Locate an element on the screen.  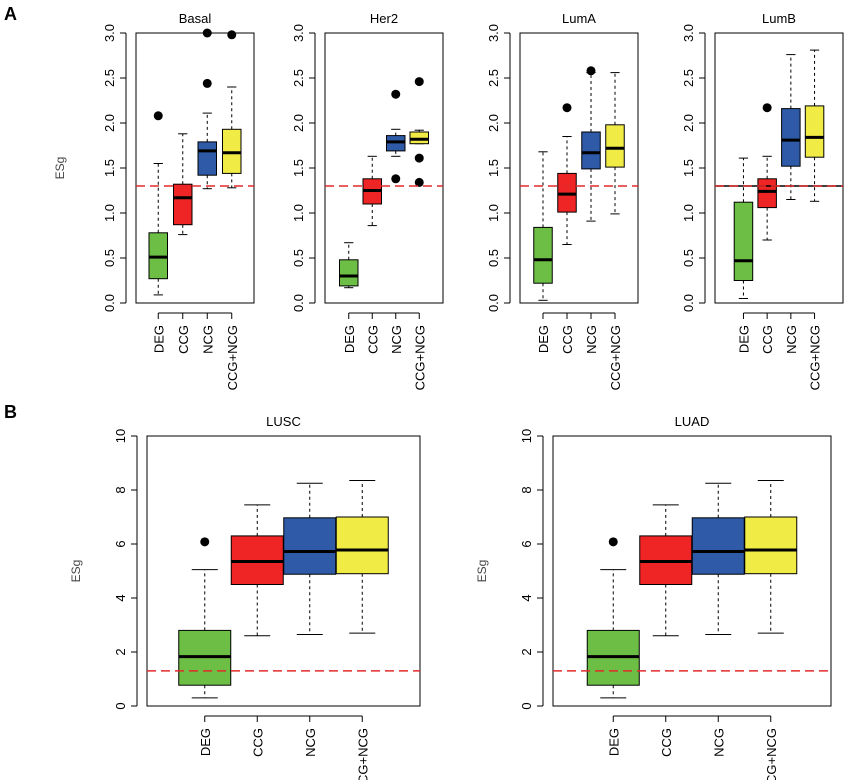
chart-title: LumA is located at coordinates (579, 18).